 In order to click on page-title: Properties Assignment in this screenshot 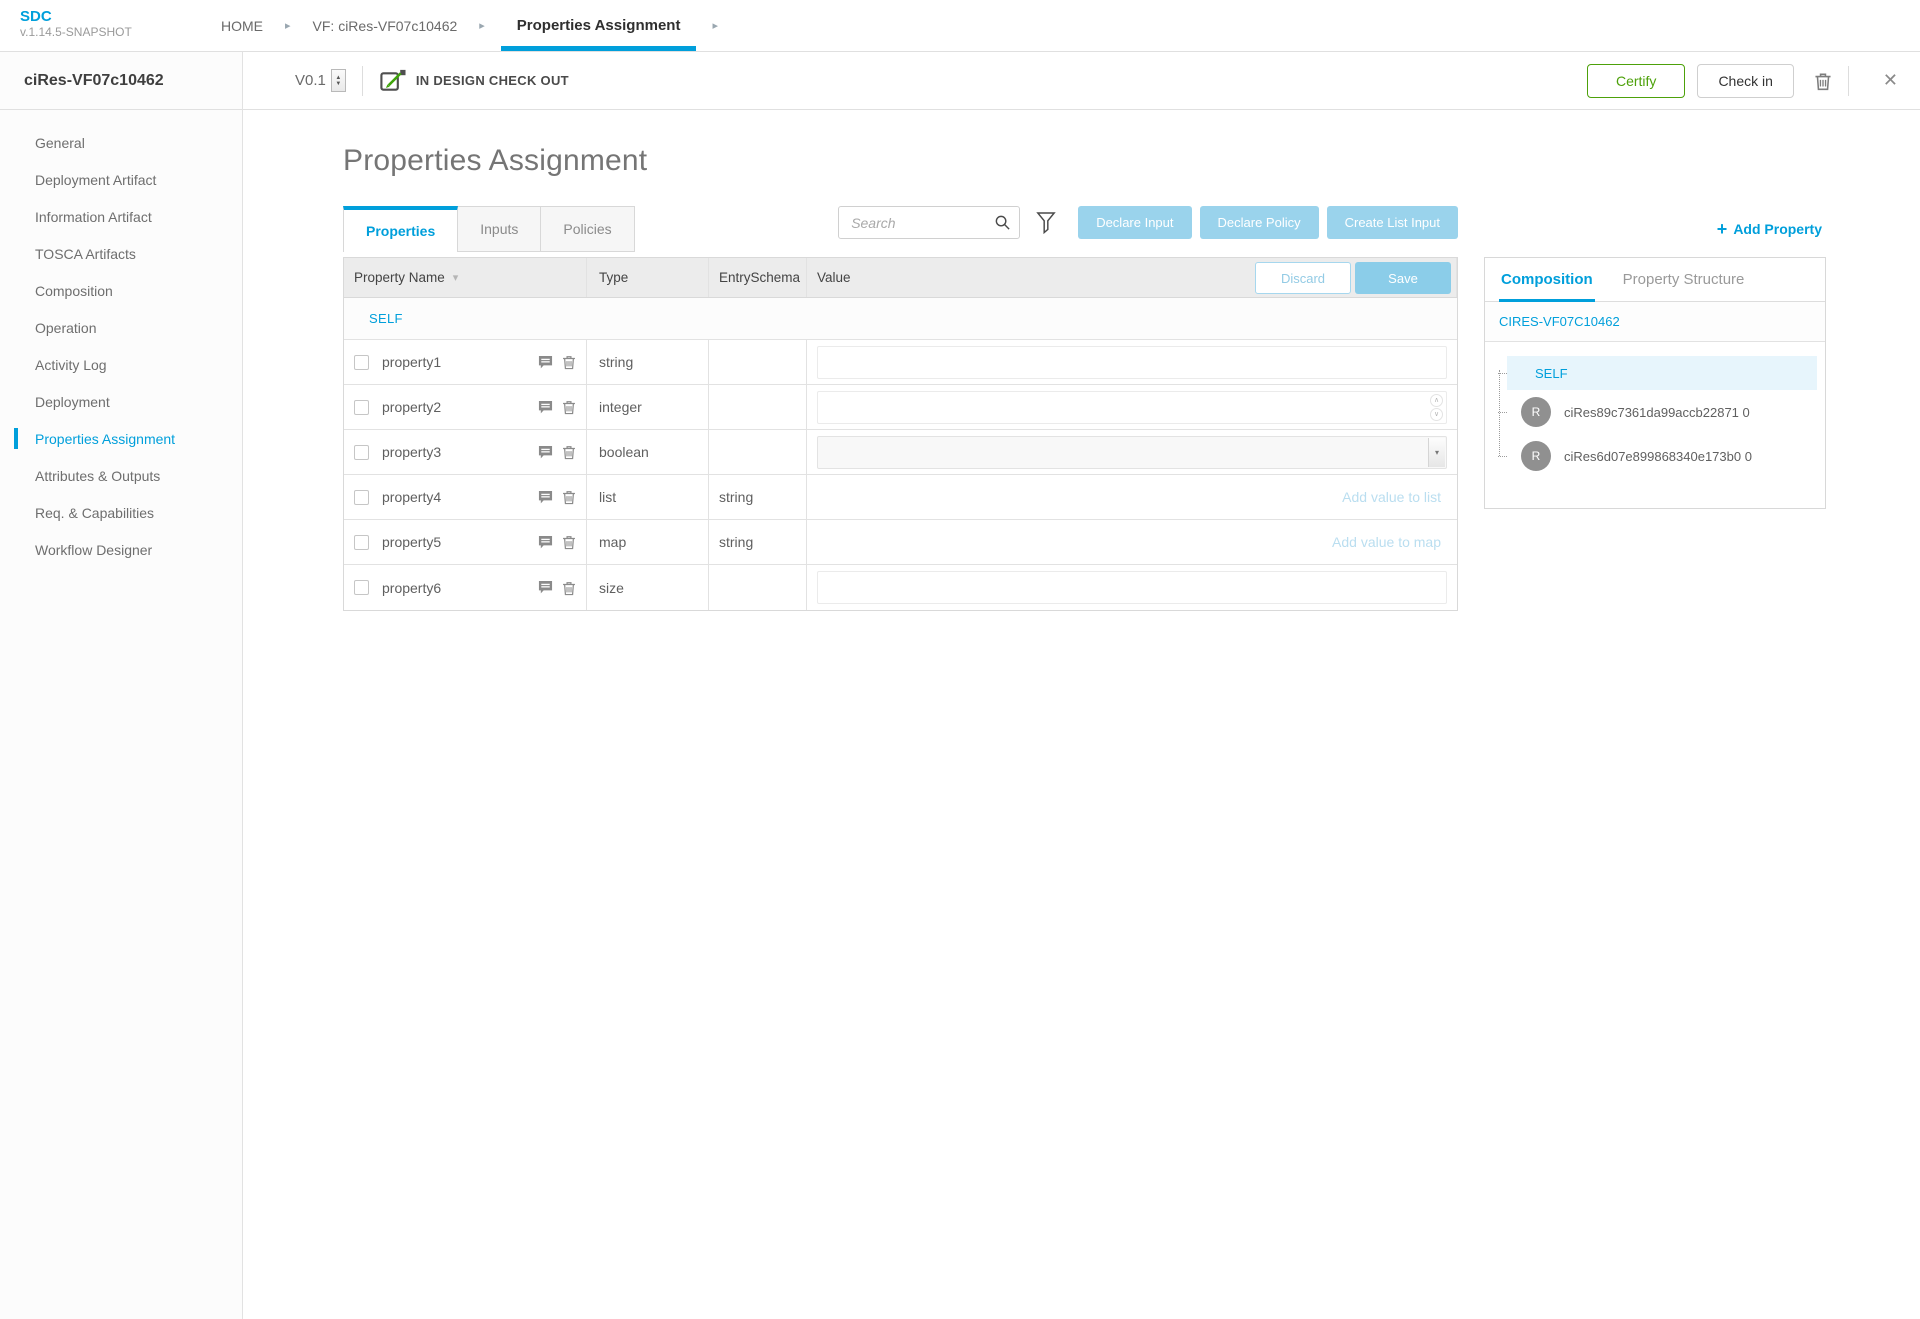, I will do `click(495, 160)`.